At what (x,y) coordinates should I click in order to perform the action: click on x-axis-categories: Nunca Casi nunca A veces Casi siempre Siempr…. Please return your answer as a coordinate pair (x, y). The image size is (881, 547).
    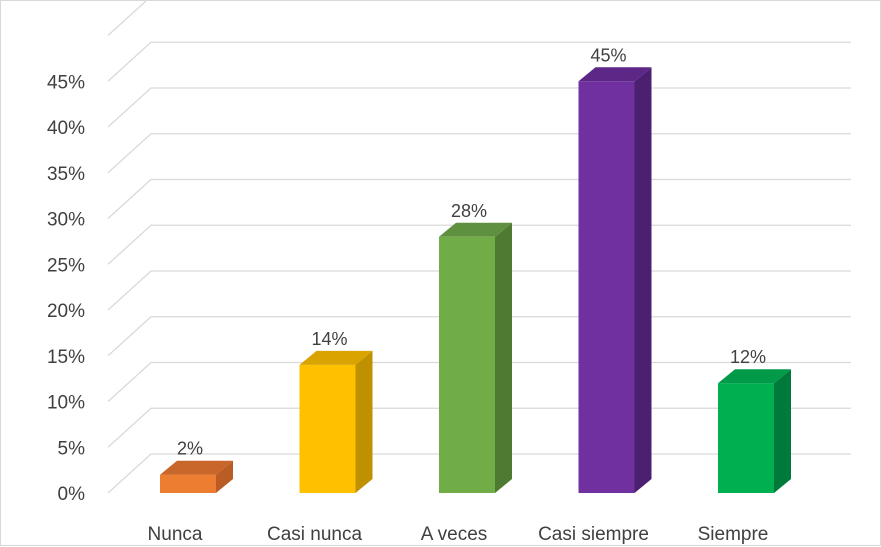
    Looking at the image, I should click on (458, 534).